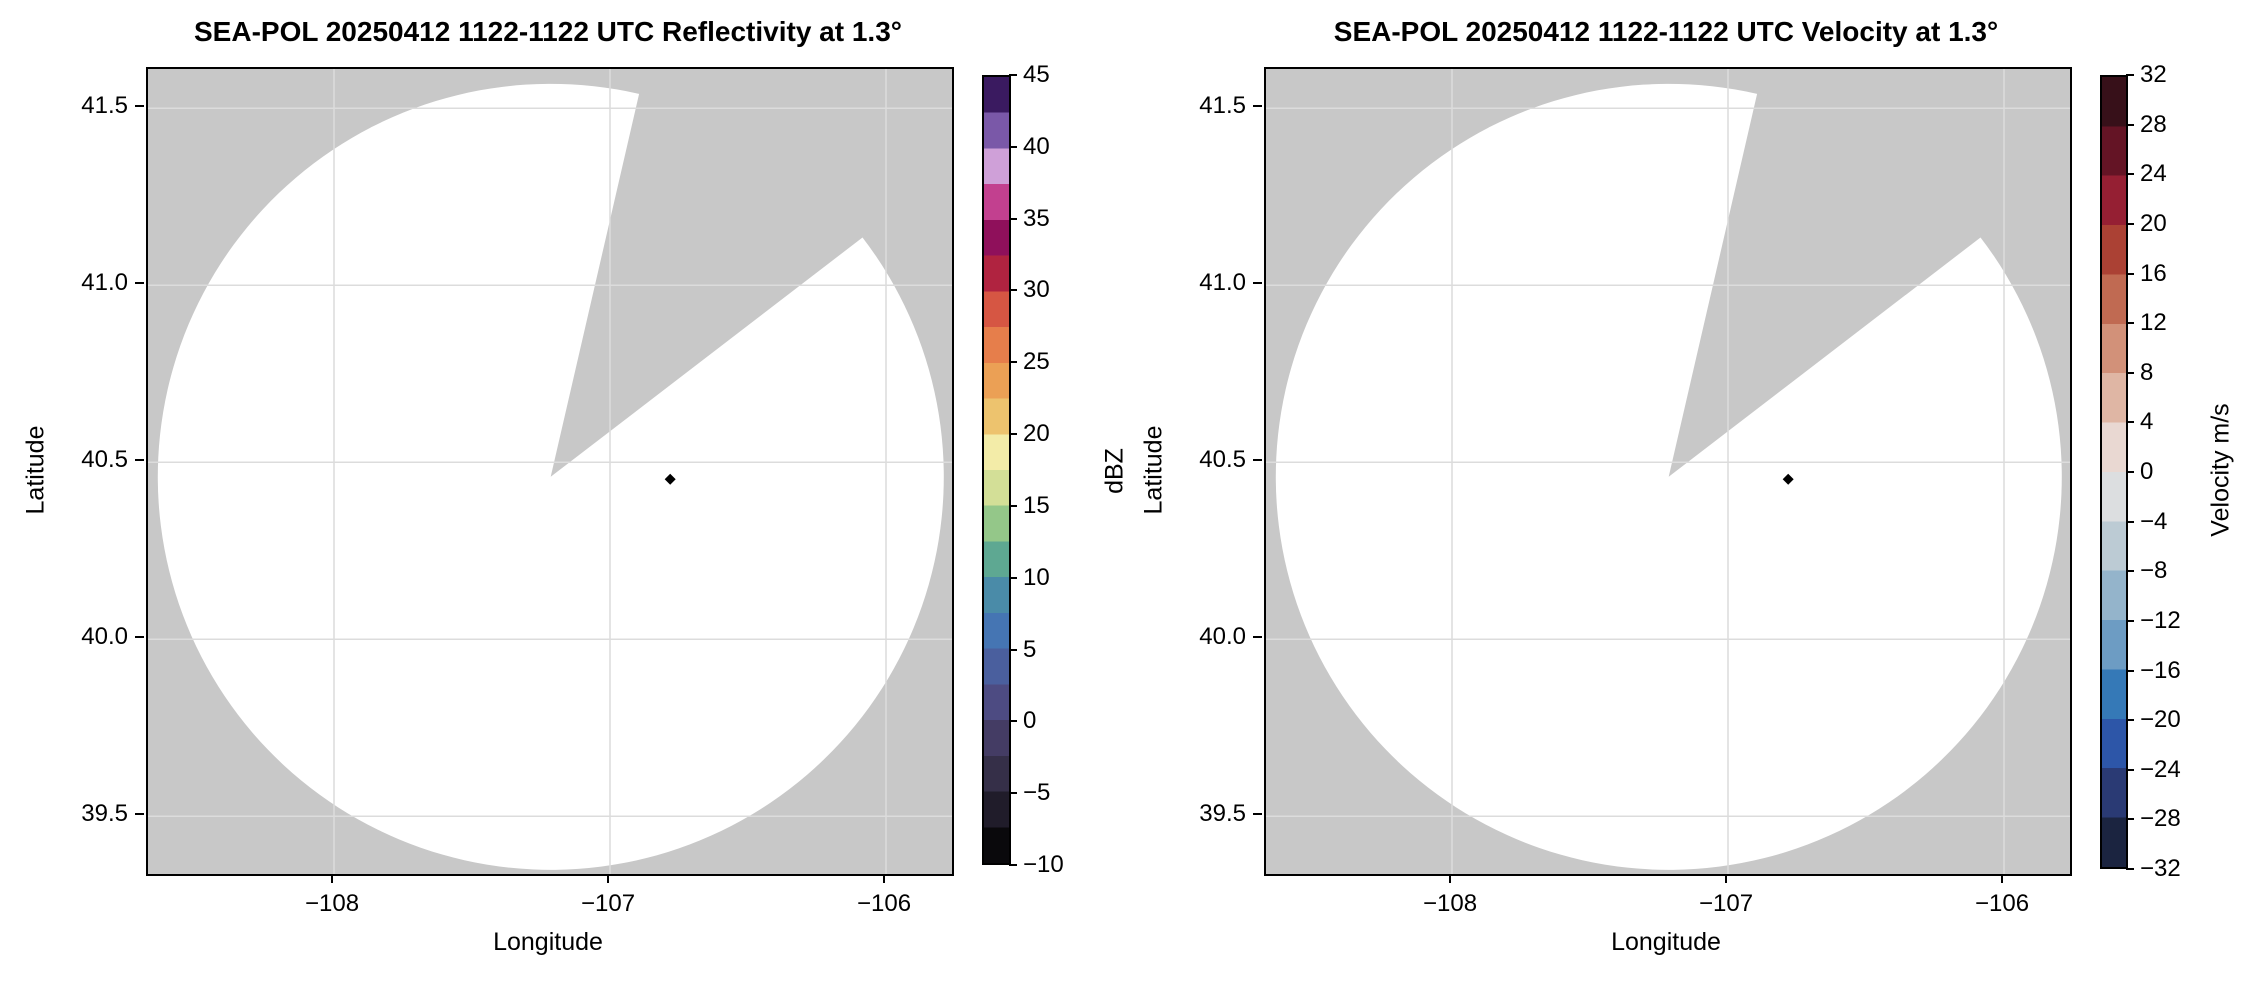 This screenshot has width=2262, height=990. I want to click on colorbar-tick-label: 5, so click(1030, 649).